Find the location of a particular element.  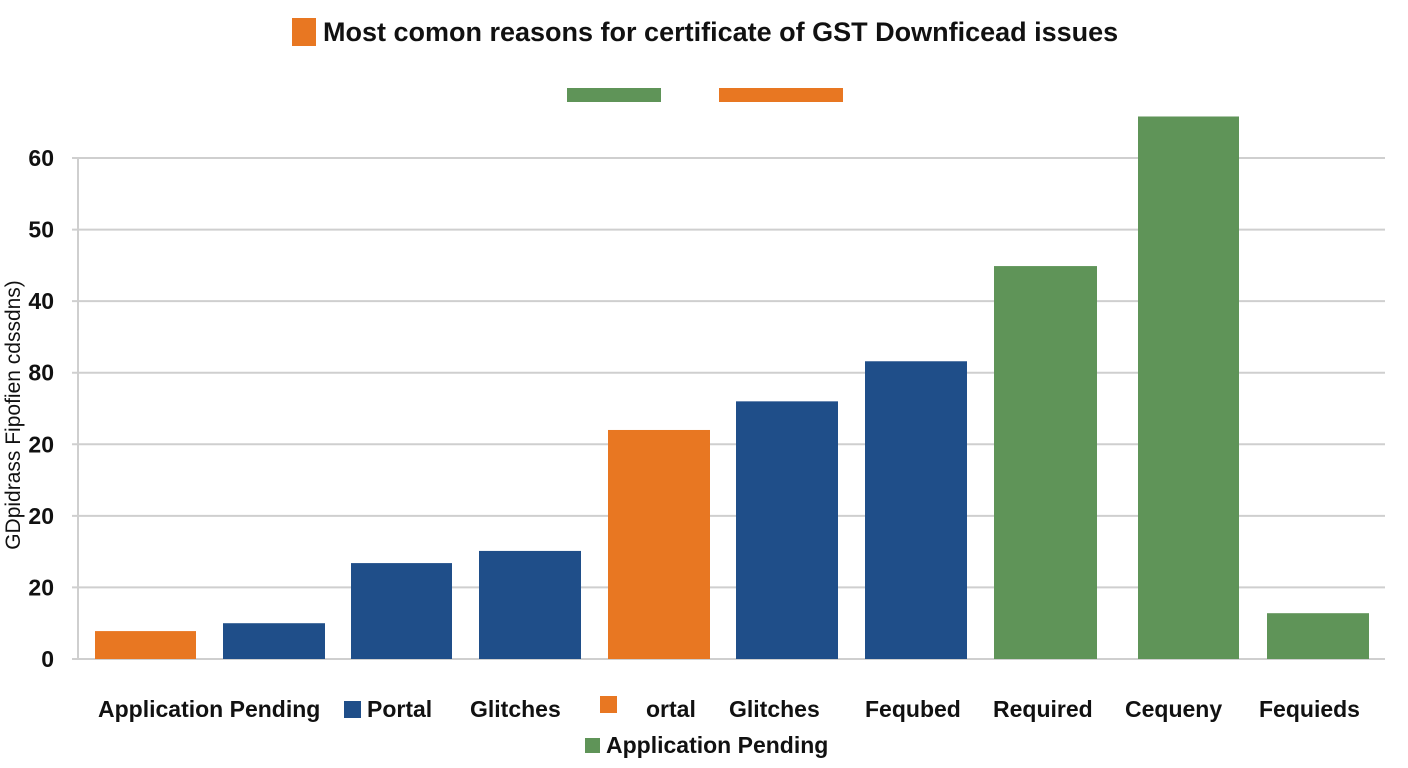

x-tick-label: Application Pending is located at coordinates (209, 709).